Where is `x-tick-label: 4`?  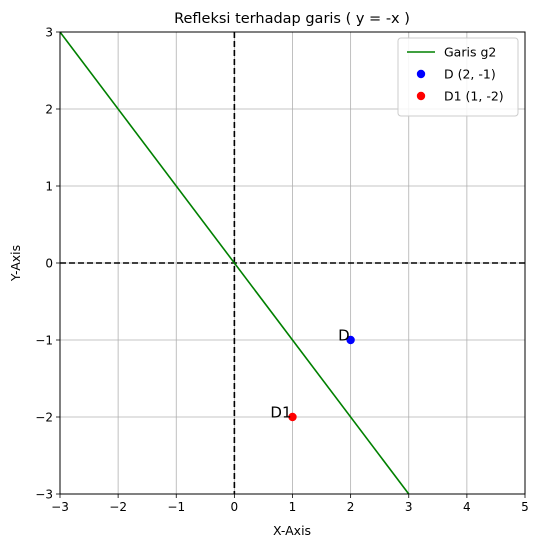 x-tick-label: 4 is located at coordinates (467, 507).